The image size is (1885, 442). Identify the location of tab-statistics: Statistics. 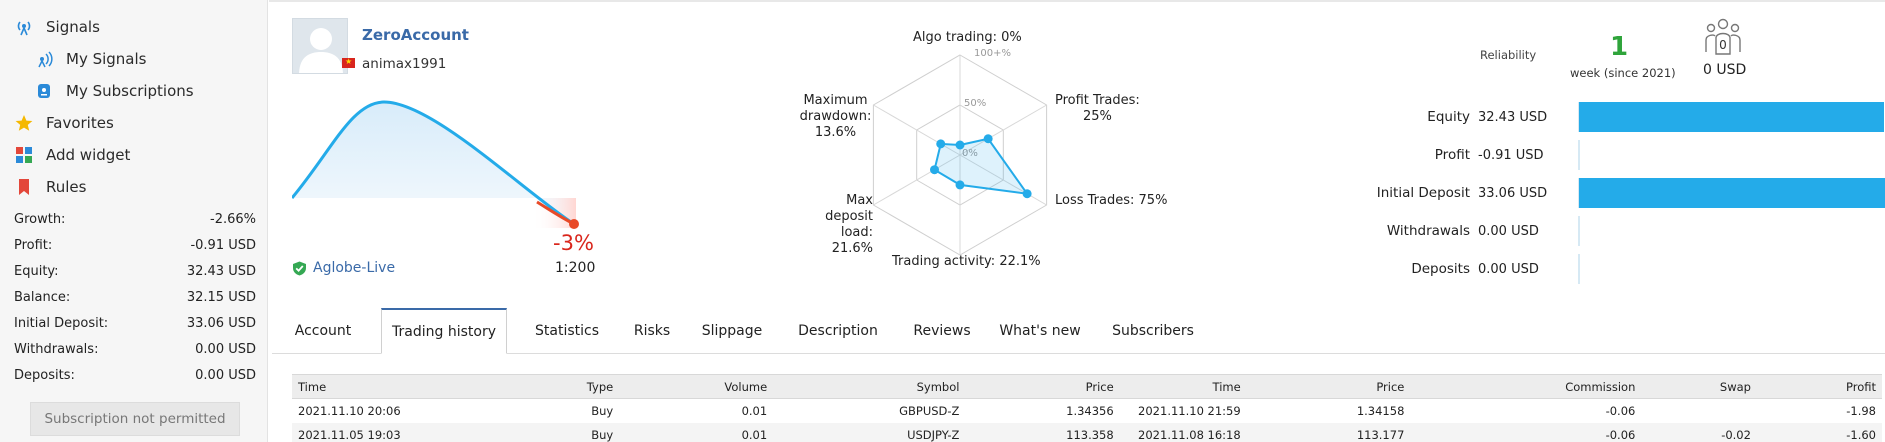
(567, 331).